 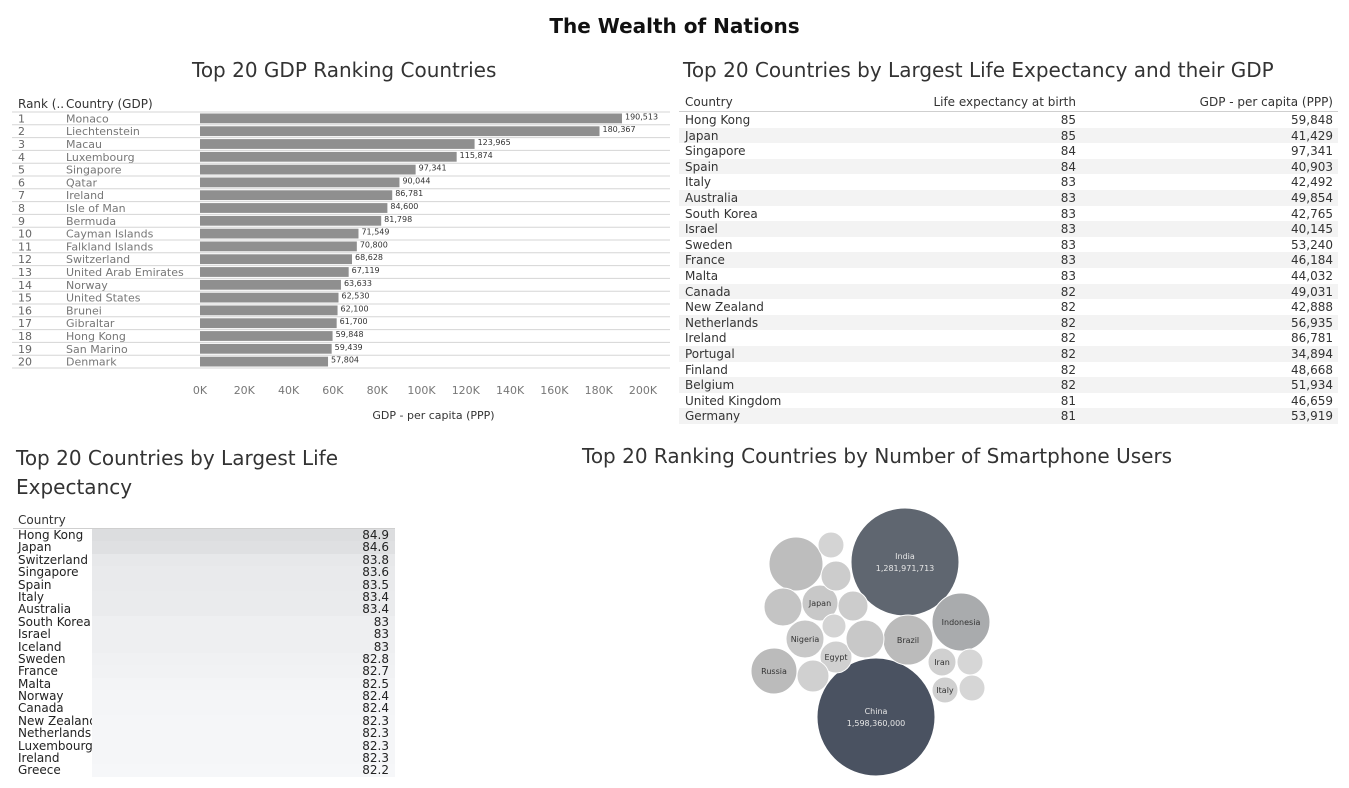 I want to click on table-row: Israel 83 40,145, so click(x=1008, y=229).